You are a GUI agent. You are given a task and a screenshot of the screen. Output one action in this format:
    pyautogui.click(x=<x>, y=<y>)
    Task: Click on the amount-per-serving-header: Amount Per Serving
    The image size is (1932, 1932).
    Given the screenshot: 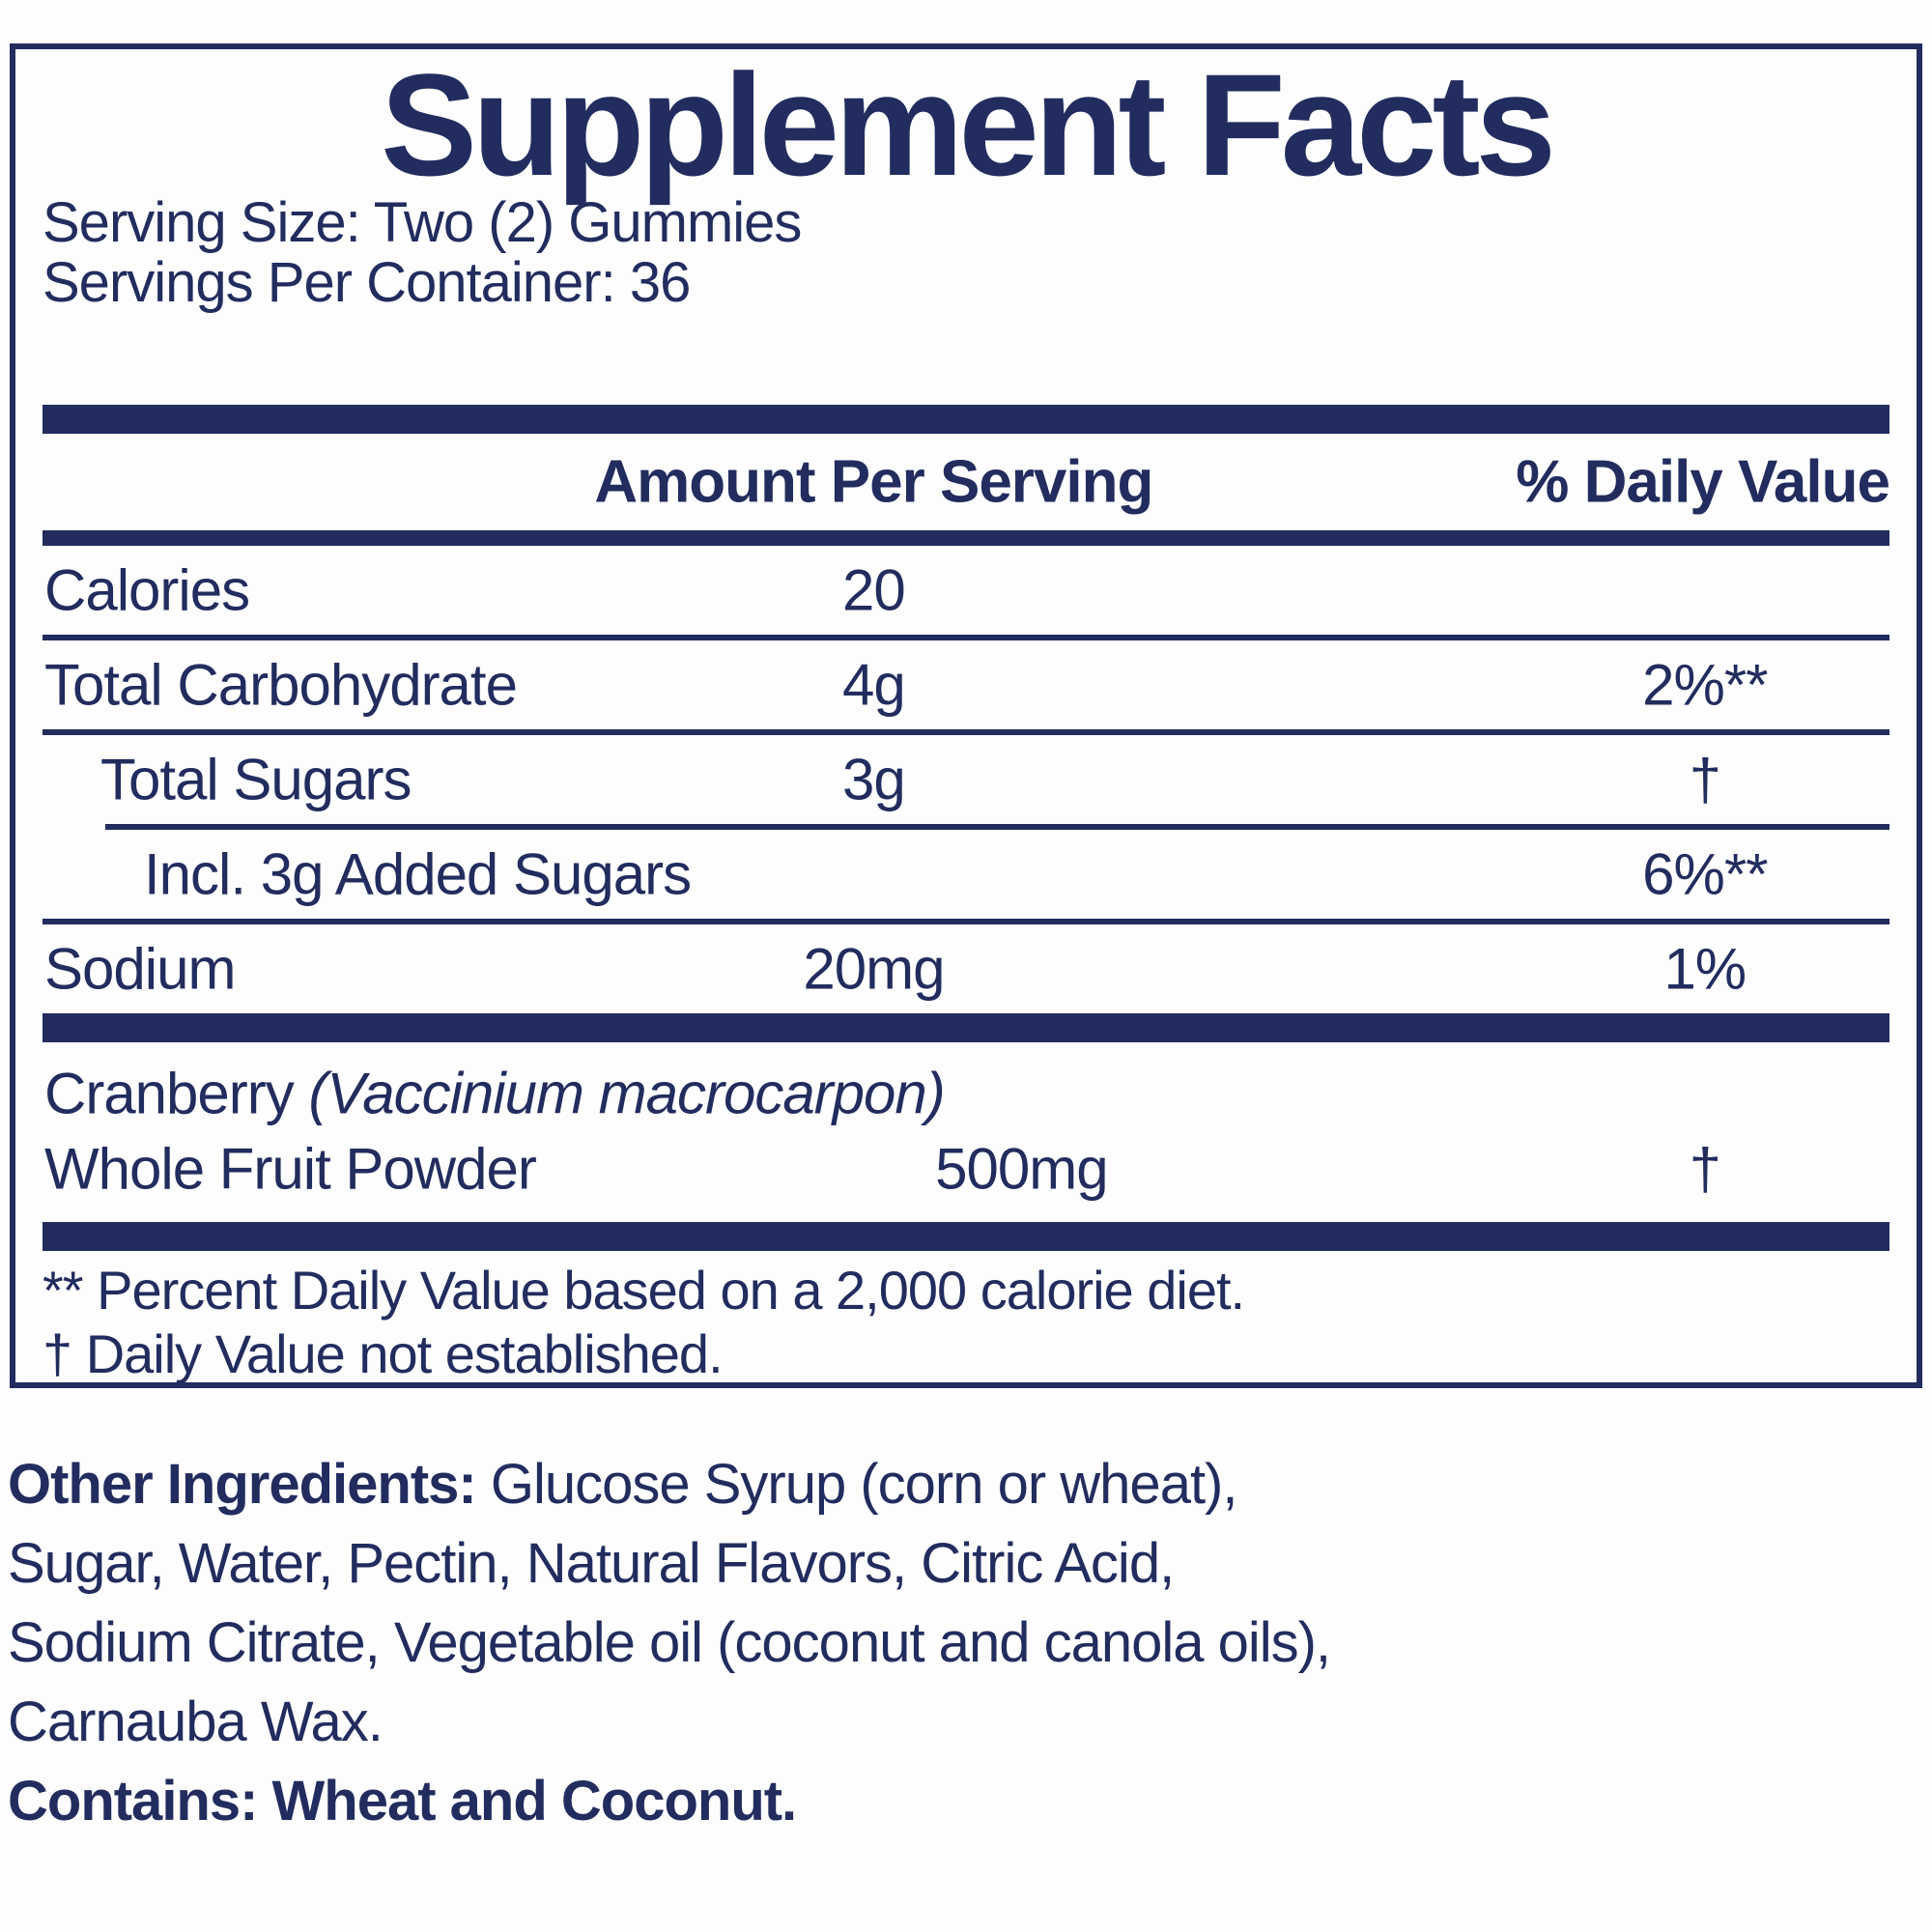 What is the action you would take?
    pyautogui.click(x=873, y=482)
    